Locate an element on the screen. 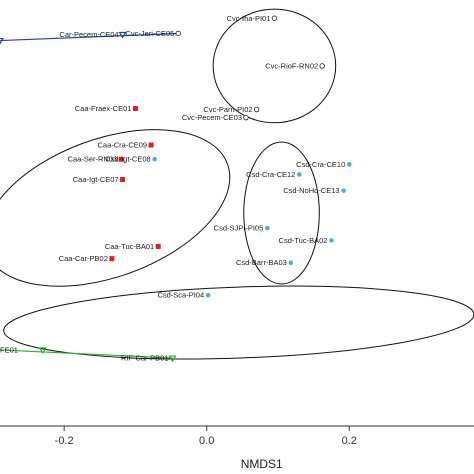 This screenshot has width=474, height=474. point-caa-cra-ce09-label: Caa-Cra-CE09 is located at coordinates (123, 145).